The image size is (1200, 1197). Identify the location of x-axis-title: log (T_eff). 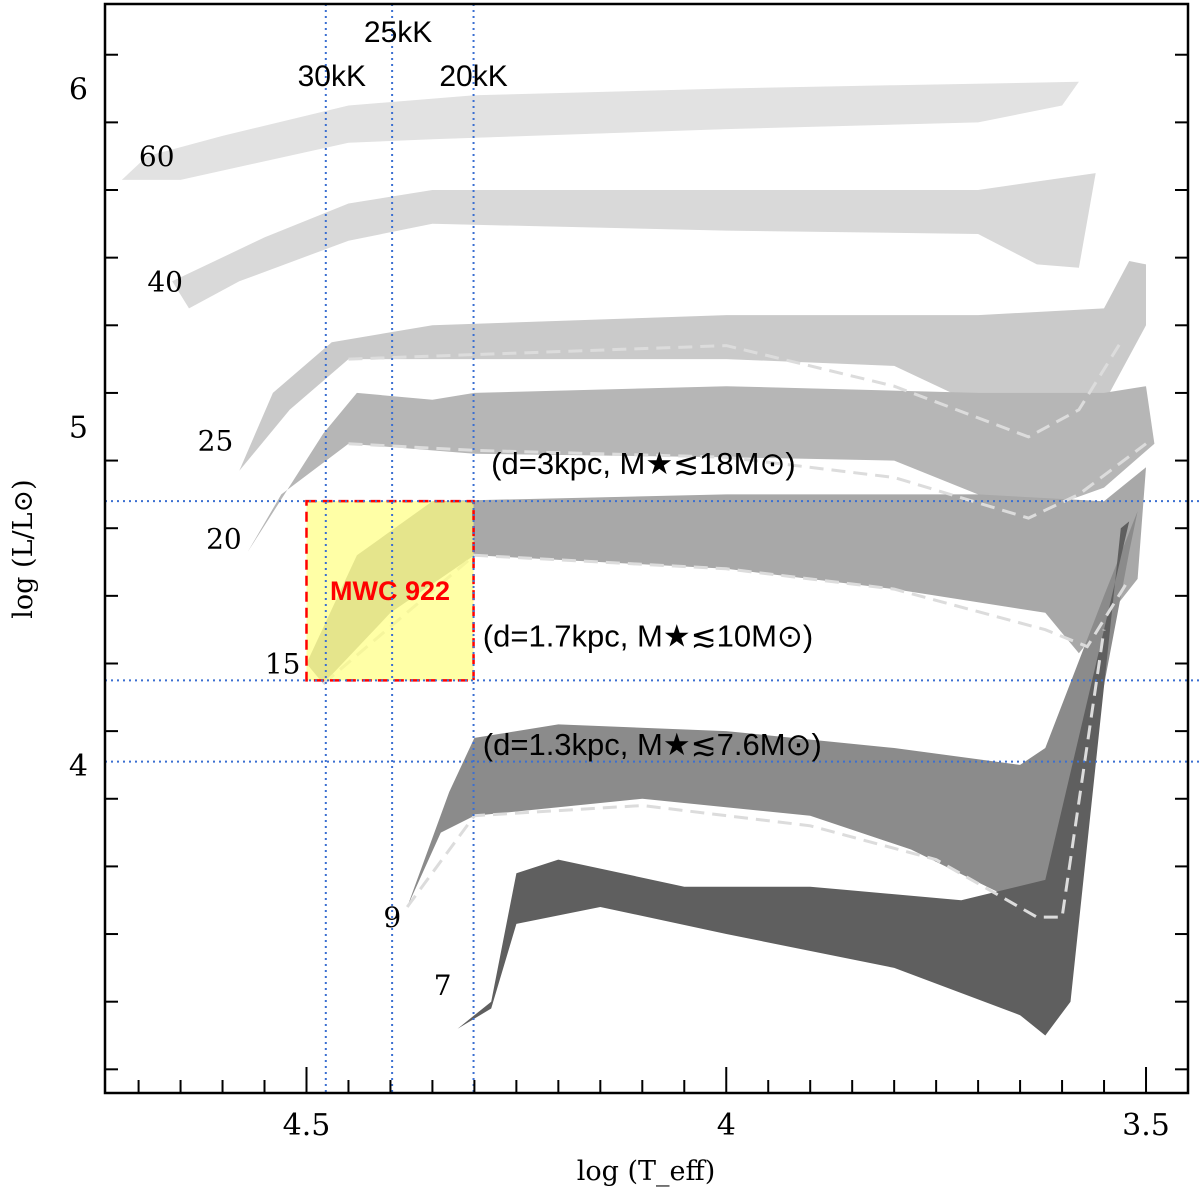
(646, 1171).